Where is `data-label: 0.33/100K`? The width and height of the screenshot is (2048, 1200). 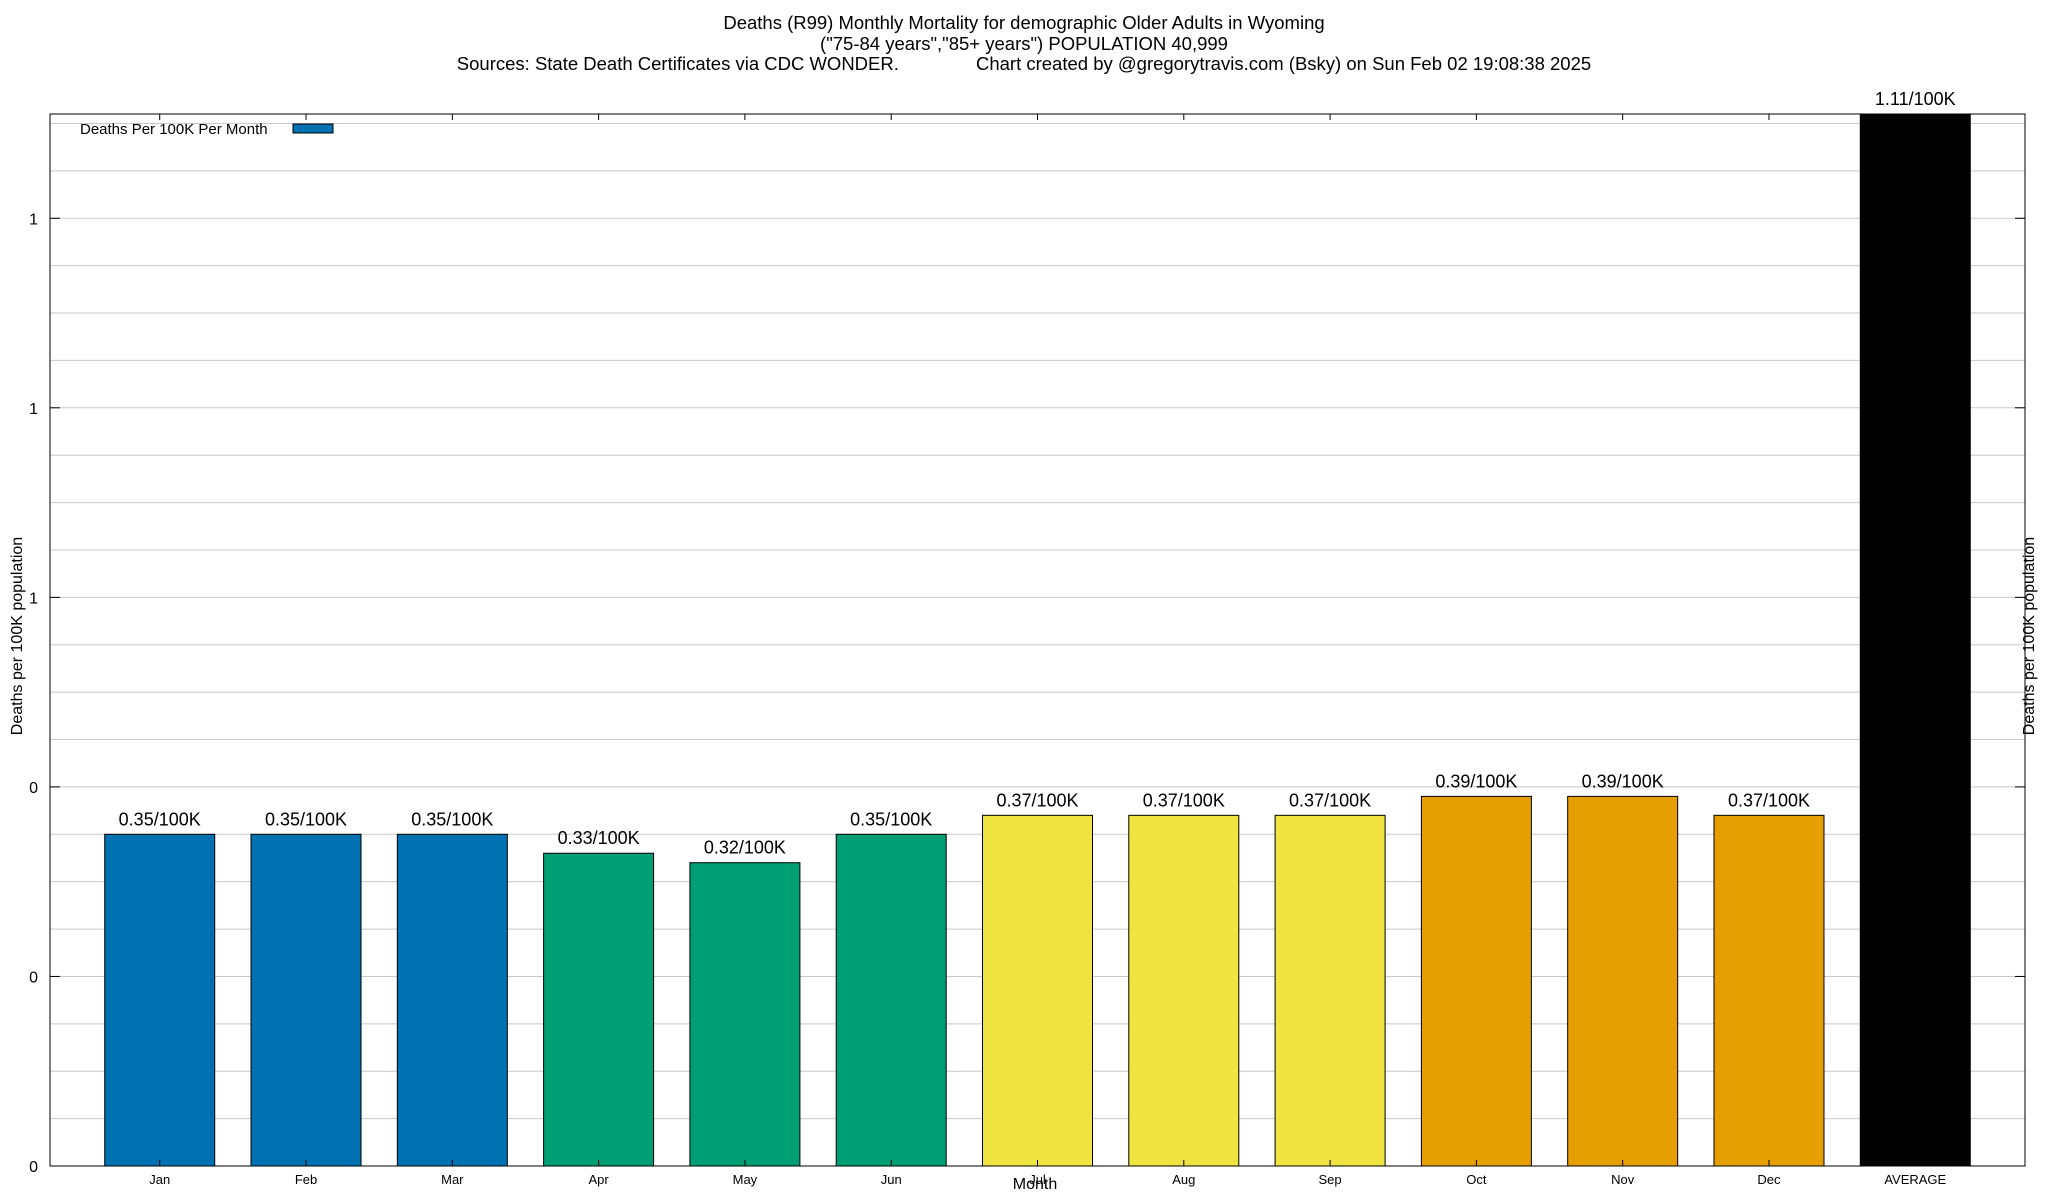
data-label: 0.33/100K is located at coordinates (599, 838).